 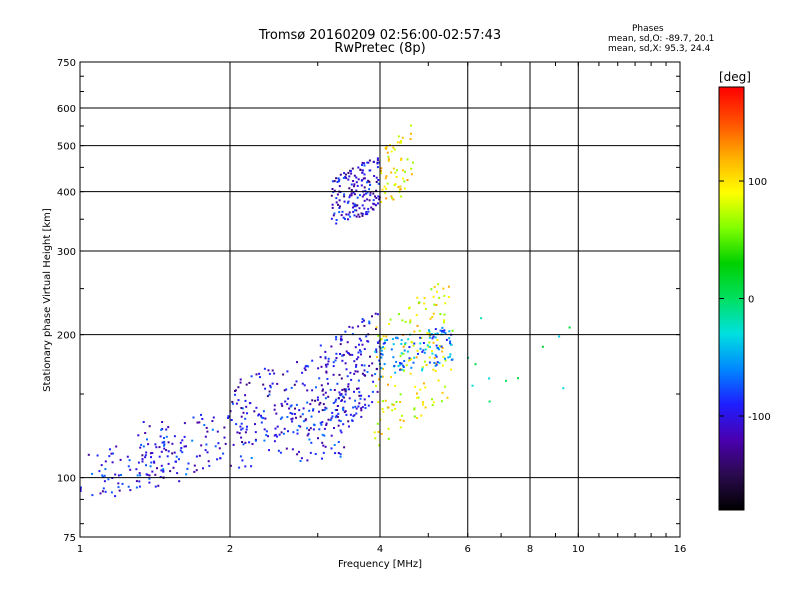 I want to click on y-tick-label: 200, so click(x=66, y=336).